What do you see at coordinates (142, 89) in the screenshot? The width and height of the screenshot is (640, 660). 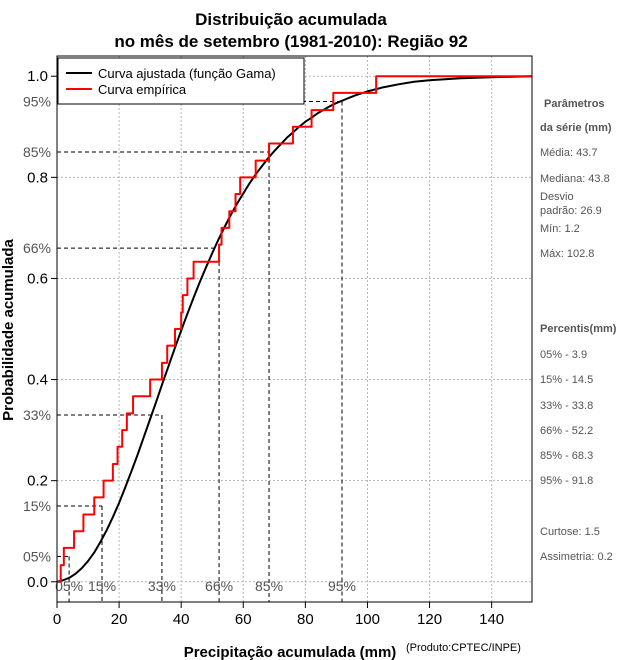 I see `legend-label-empirical: Curva empírica` at bounding box center [142, 89].